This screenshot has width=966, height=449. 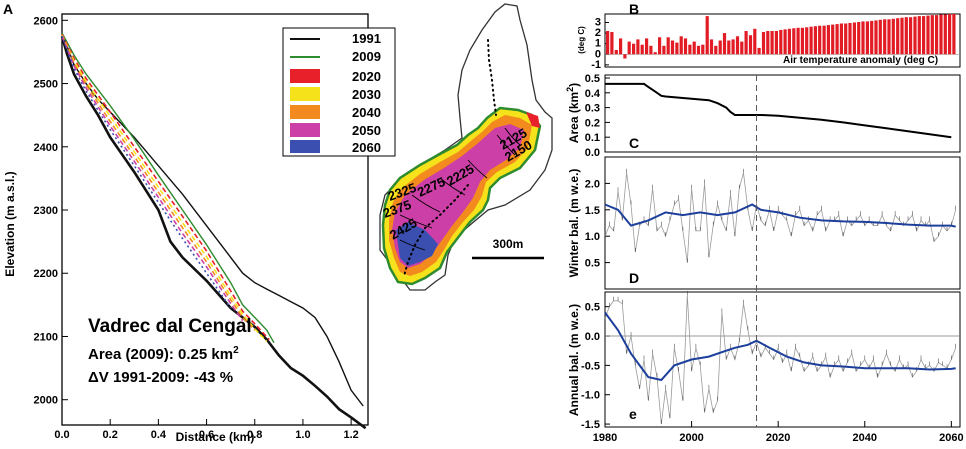 I want to click on panel-a-series-line, so click(x=164, y=188).